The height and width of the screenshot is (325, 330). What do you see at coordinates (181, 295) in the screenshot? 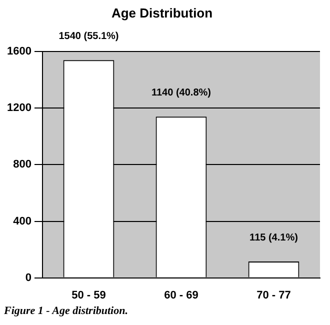
I see `x-tick-label: 60 - 69` at bounding box center [181, 295].